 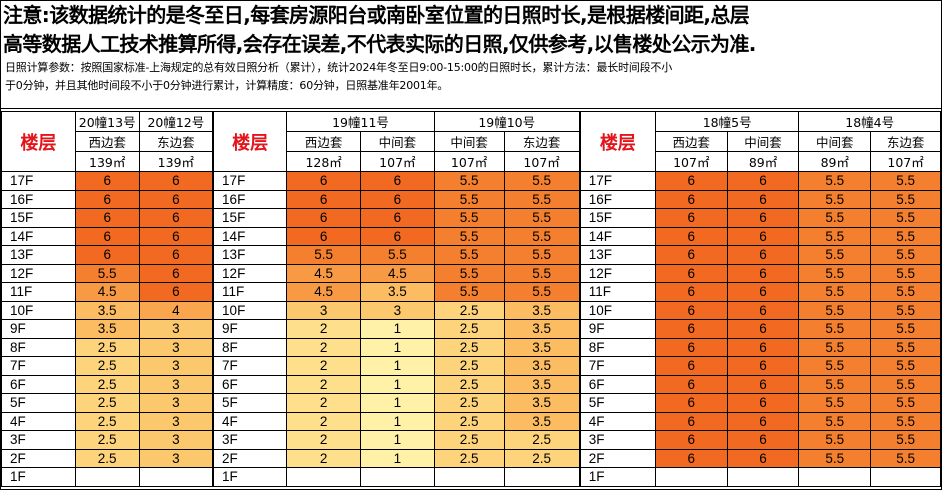 What do you see at coordinates (471, 366) in the screenshot?
I see `floor-row: 7F 2.5 3 7F 2 1 2.5 3.5 7F 6 6 5.5 5.5` at bounding box center [471, 366].